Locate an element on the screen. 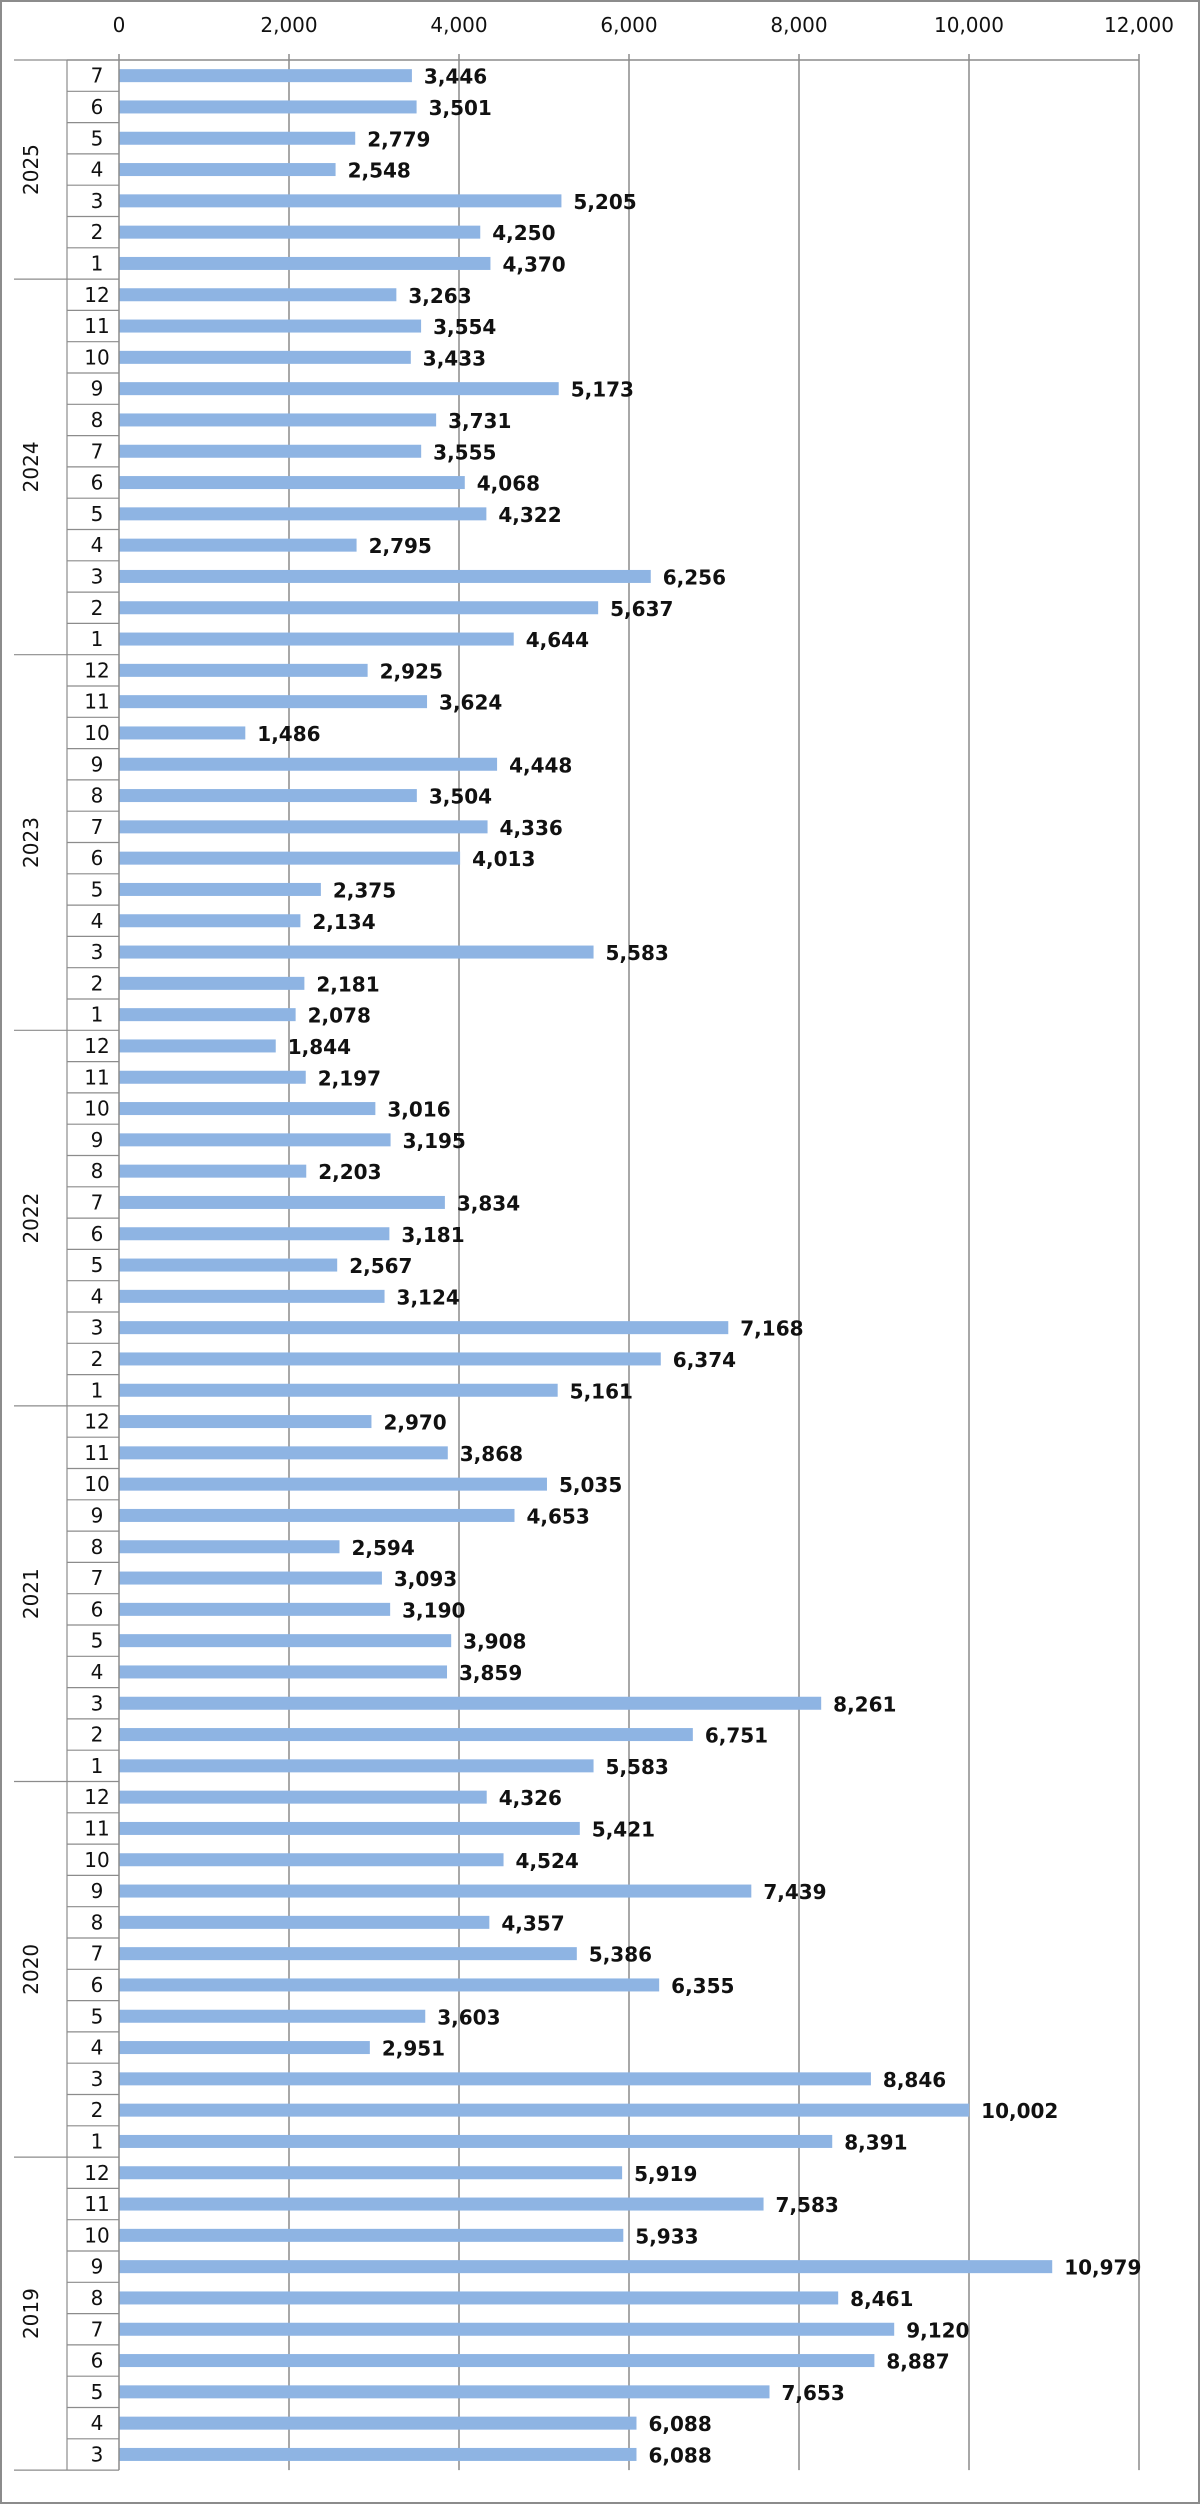 The width and height of the screenshot is (1200, 2504). data-label: 3,433 is located at coordinates (454, 358).